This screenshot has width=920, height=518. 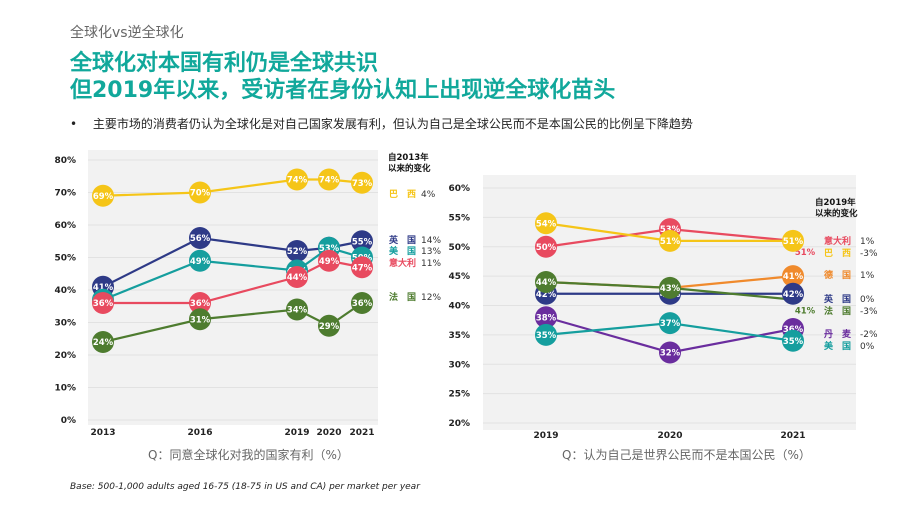 What do you see at coordinates (686, 455) in the screenshot?
I see `chart2-caption: Q：认为自己是世界公民而不是本国公民（%）` at bounding box center [686, 455].